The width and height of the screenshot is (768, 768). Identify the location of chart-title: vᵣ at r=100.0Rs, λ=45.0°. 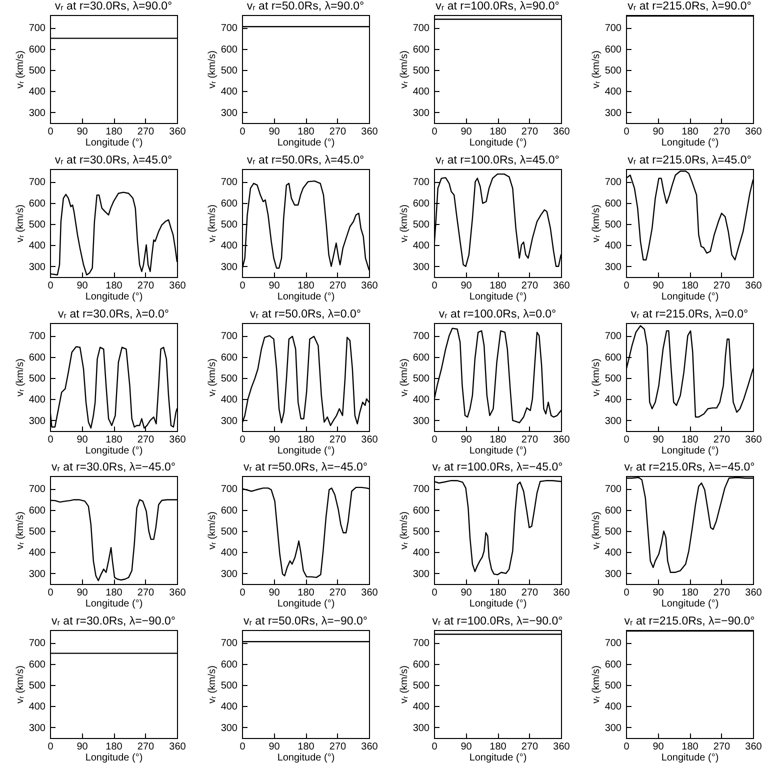
(498, 160).